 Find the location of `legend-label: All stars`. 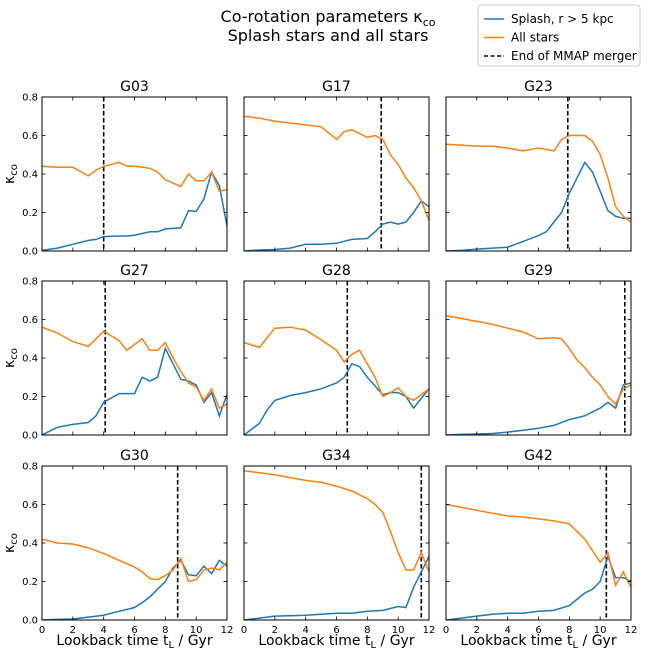

legend-label: All stars is located at coordinates (535, 38).